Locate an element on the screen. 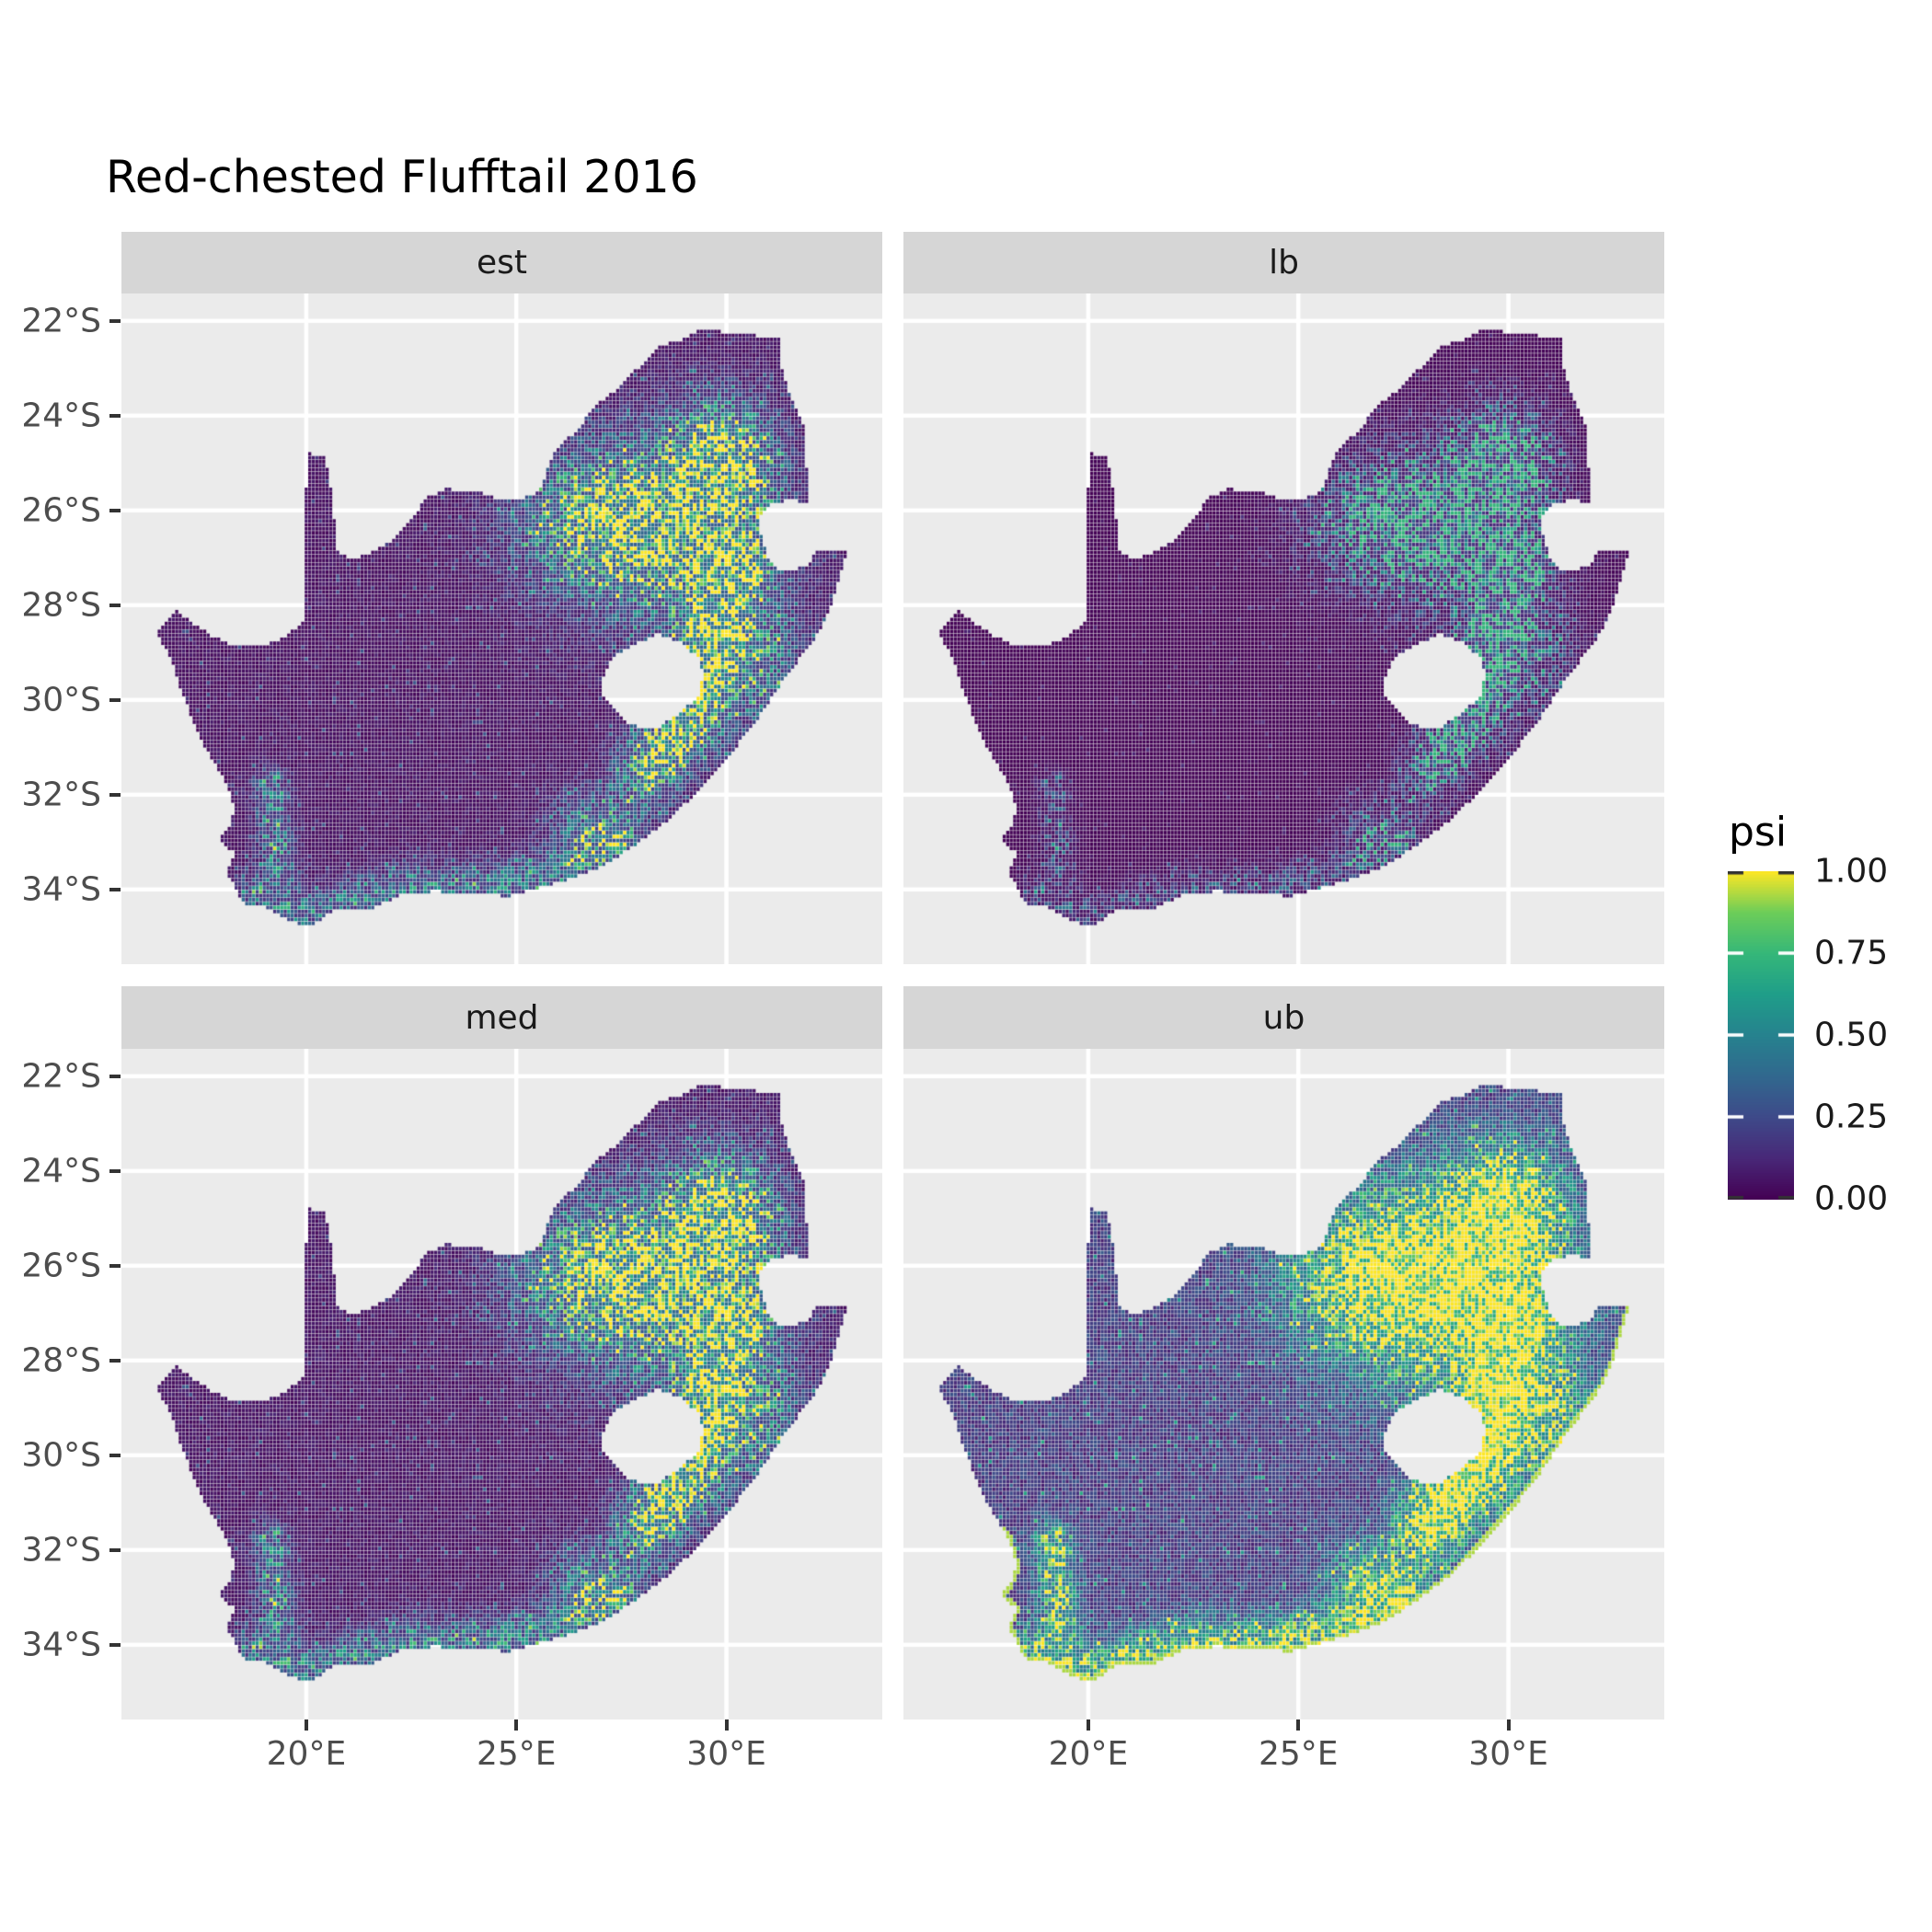 Image resolution: width=1932 pixels, height=1932 pixels. facet-strip-lb: lb is located at coordinates (1283, 262).